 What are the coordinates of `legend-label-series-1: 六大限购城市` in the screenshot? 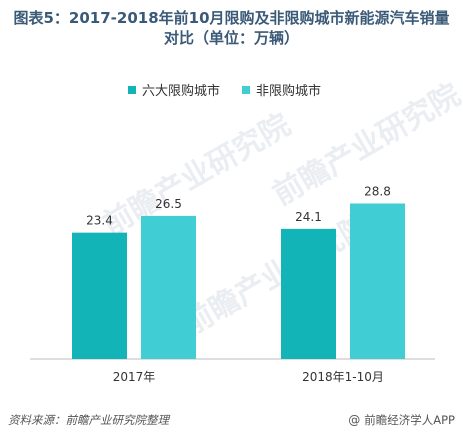 It's located at (181, 91).